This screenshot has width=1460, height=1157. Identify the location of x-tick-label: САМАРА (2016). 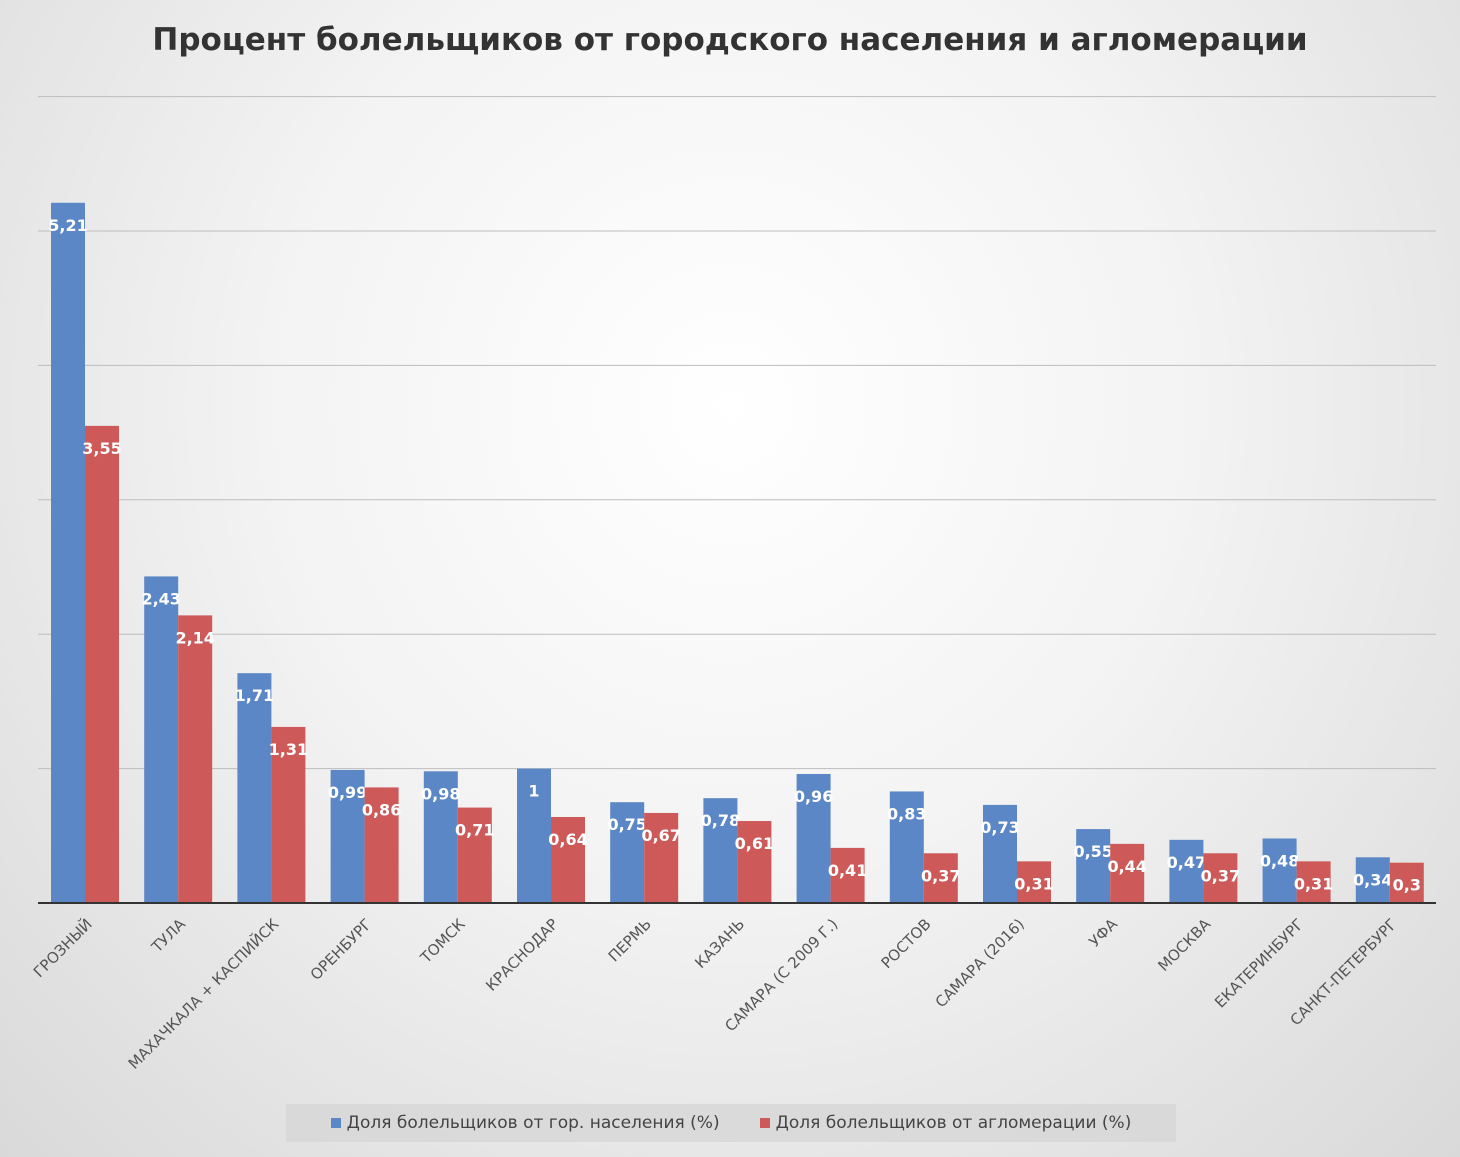
(980, 963).